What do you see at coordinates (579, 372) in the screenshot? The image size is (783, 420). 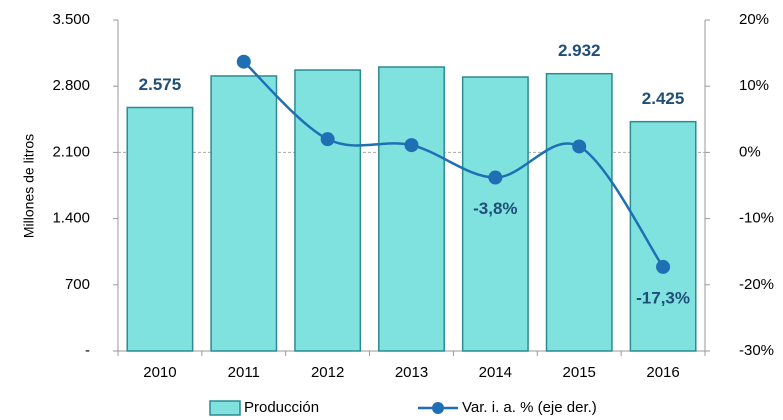 I see `x-tick-label: 2015` at bounding box center [579, 372].